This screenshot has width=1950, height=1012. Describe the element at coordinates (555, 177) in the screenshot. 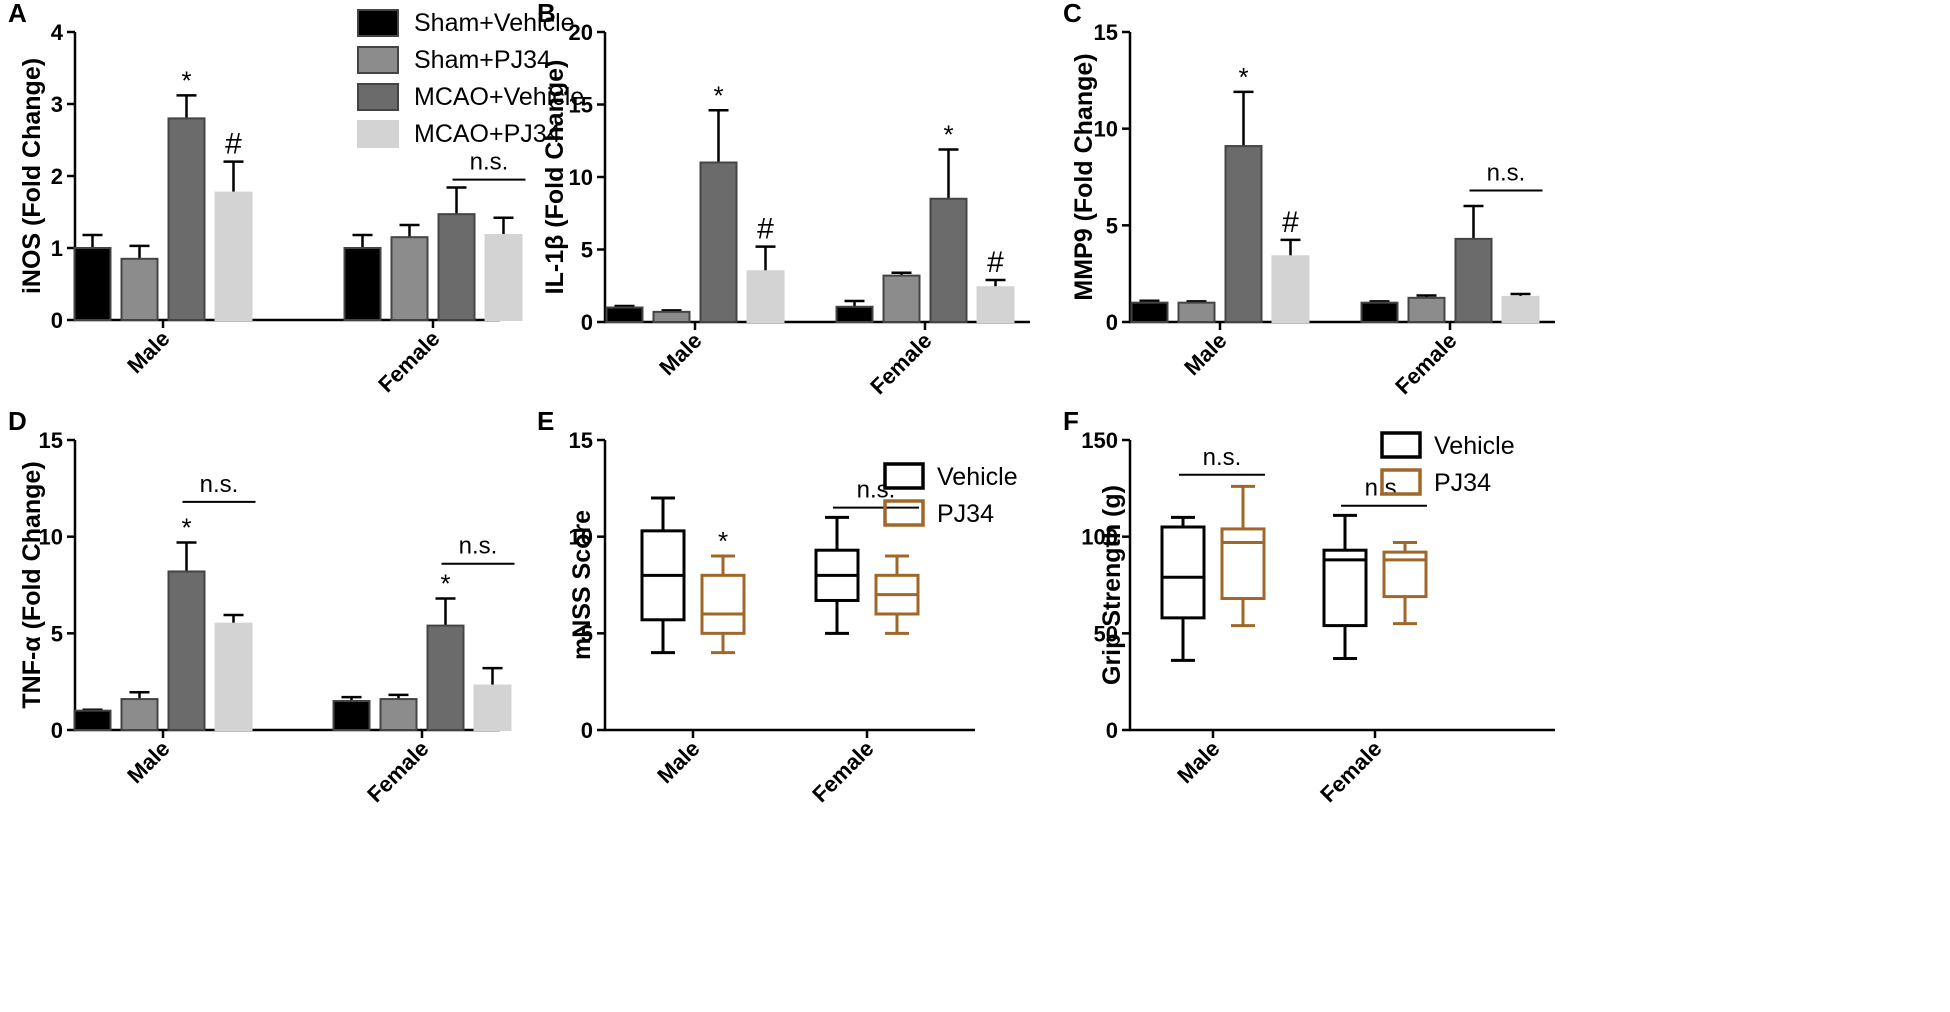

I see `y-axis-label: IL-1β (Fold Change)` at that location.